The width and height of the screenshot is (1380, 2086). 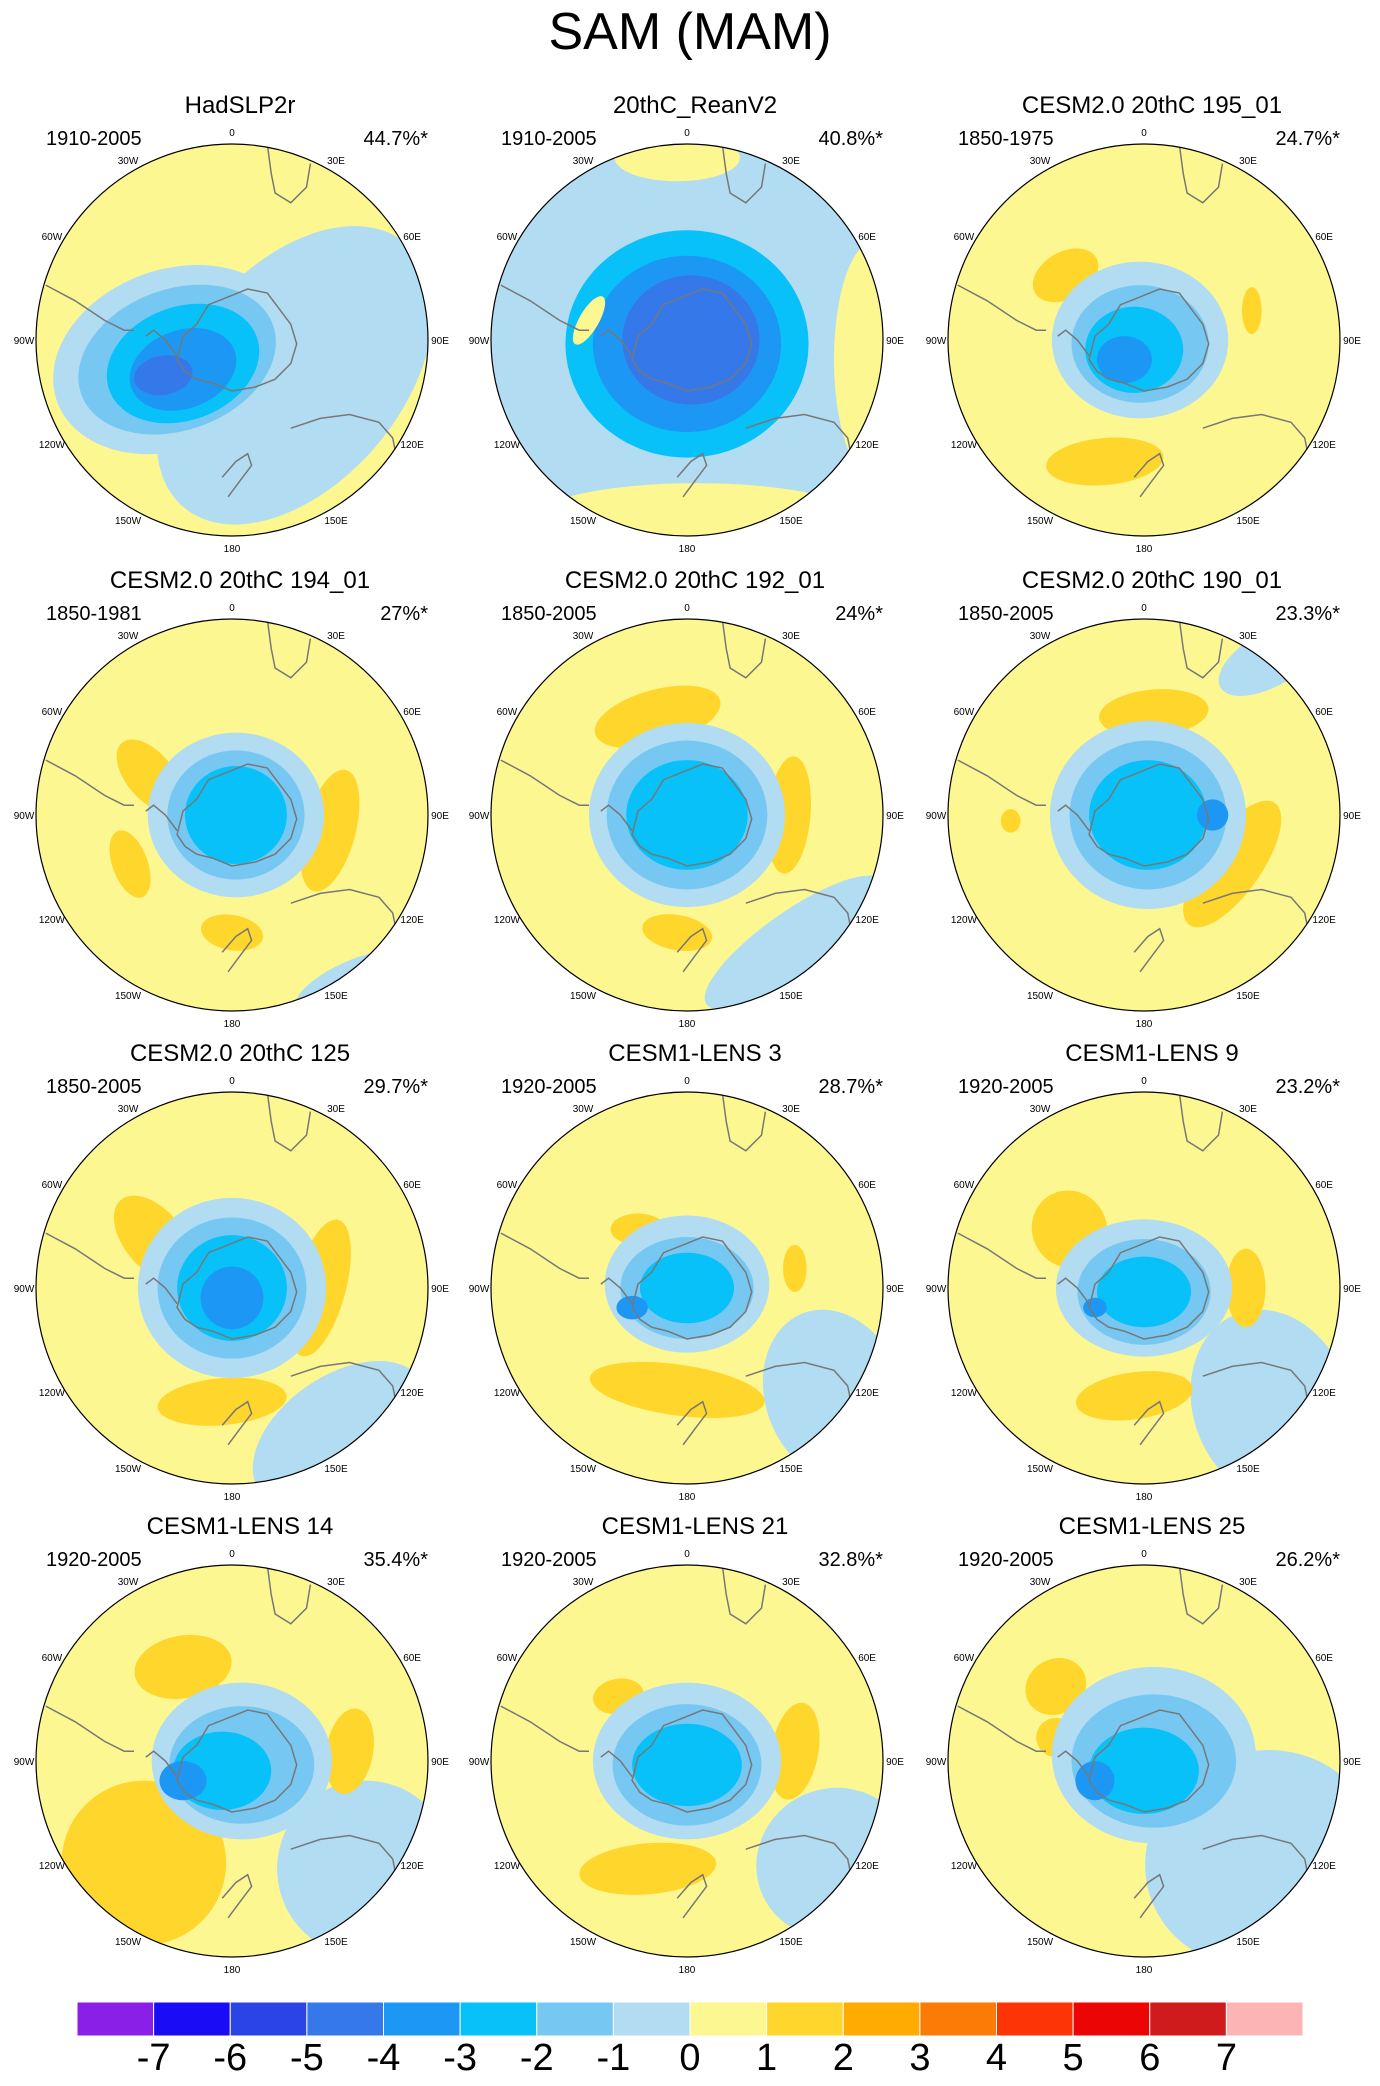 What do you see at coordinates (549, 1087) in the screenshot?
I see `panel-period: 1920-2005` at bounding box center [549, 1087].